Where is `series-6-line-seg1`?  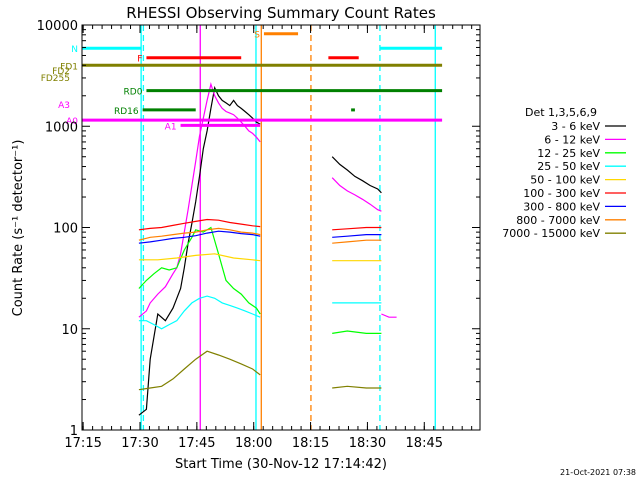 series-6-line-seg1 is located at coordinates (199, 224).